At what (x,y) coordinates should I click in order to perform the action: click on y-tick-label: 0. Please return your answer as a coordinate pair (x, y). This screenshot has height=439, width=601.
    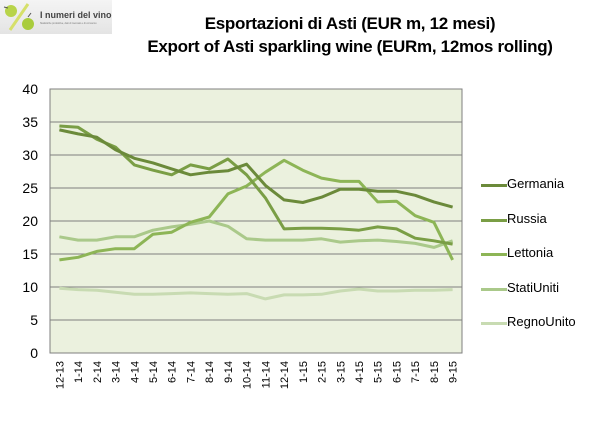
    Looking at the image, I should click on (34, 353).